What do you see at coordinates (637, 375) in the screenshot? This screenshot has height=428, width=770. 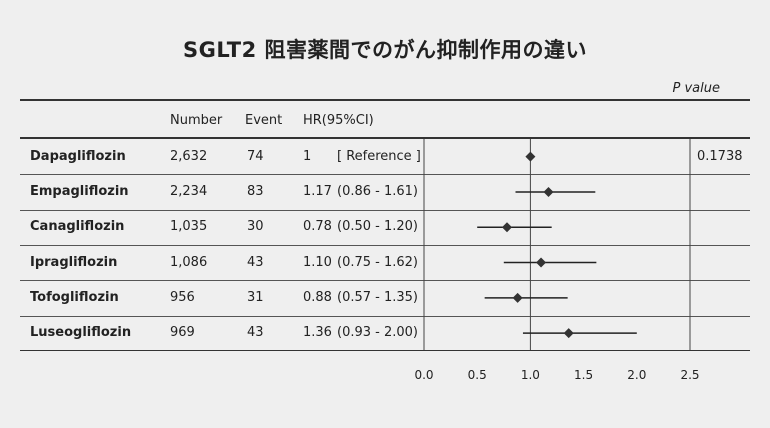 I see `x-tick-label: 2.0` at bounding box center [637, 375].